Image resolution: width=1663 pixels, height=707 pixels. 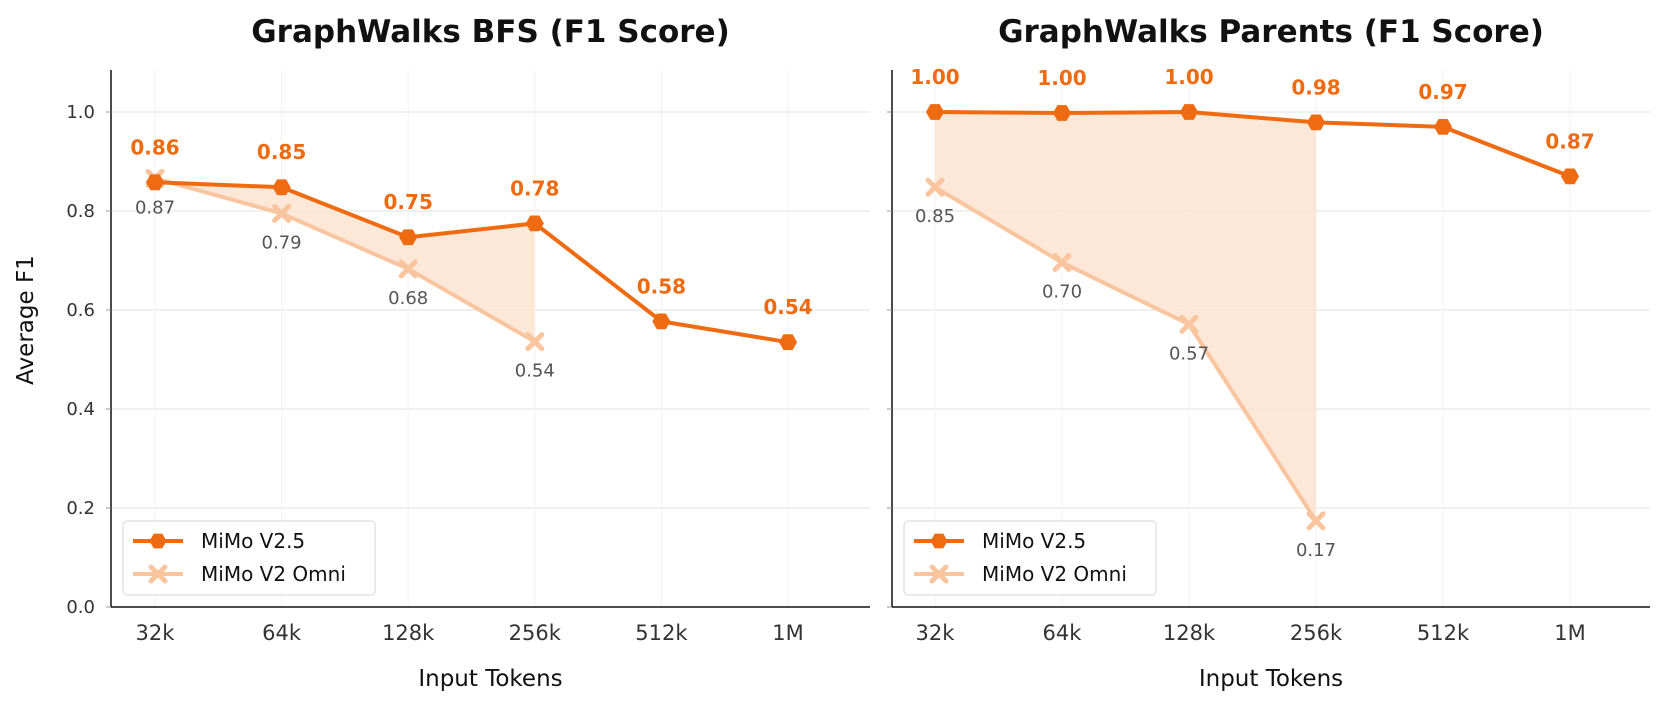 I want to click on y-tick-label: 0.2, so click(x=80, y=508).